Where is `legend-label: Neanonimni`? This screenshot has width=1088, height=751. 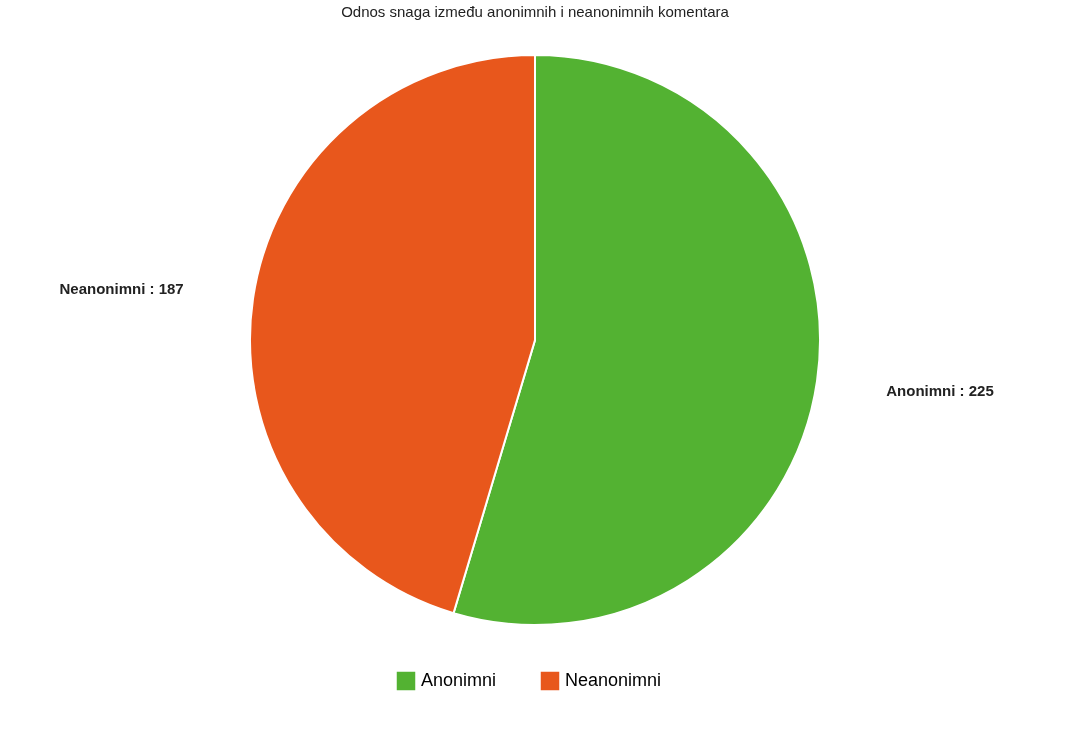
legend-label: Neanonimni is located at coordinates (613, 680).